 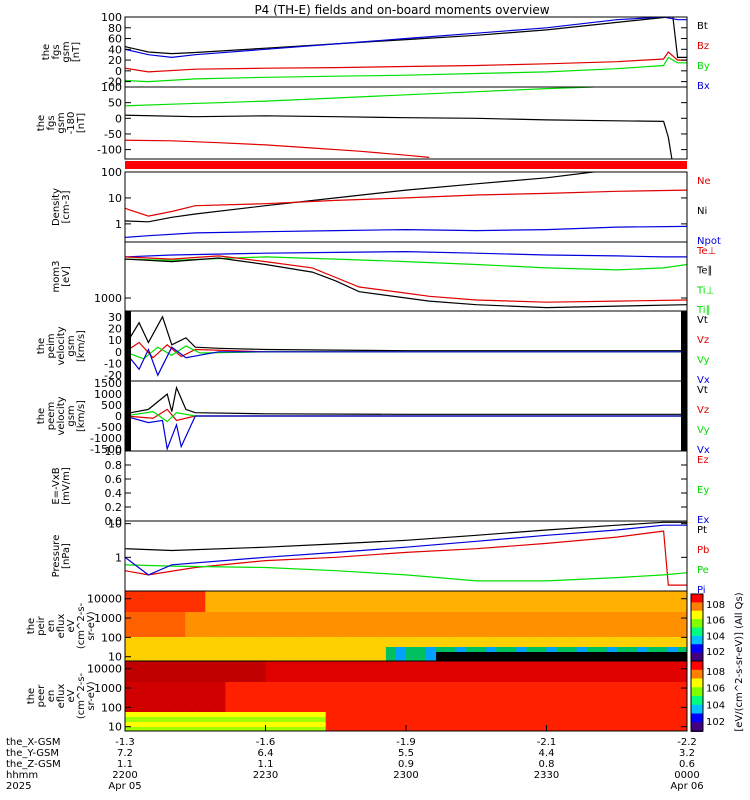 What do you see at coordinates (56, 277) in the screenshot?
I see `ylabel-line: mom3` at bounding box center [56, 277].